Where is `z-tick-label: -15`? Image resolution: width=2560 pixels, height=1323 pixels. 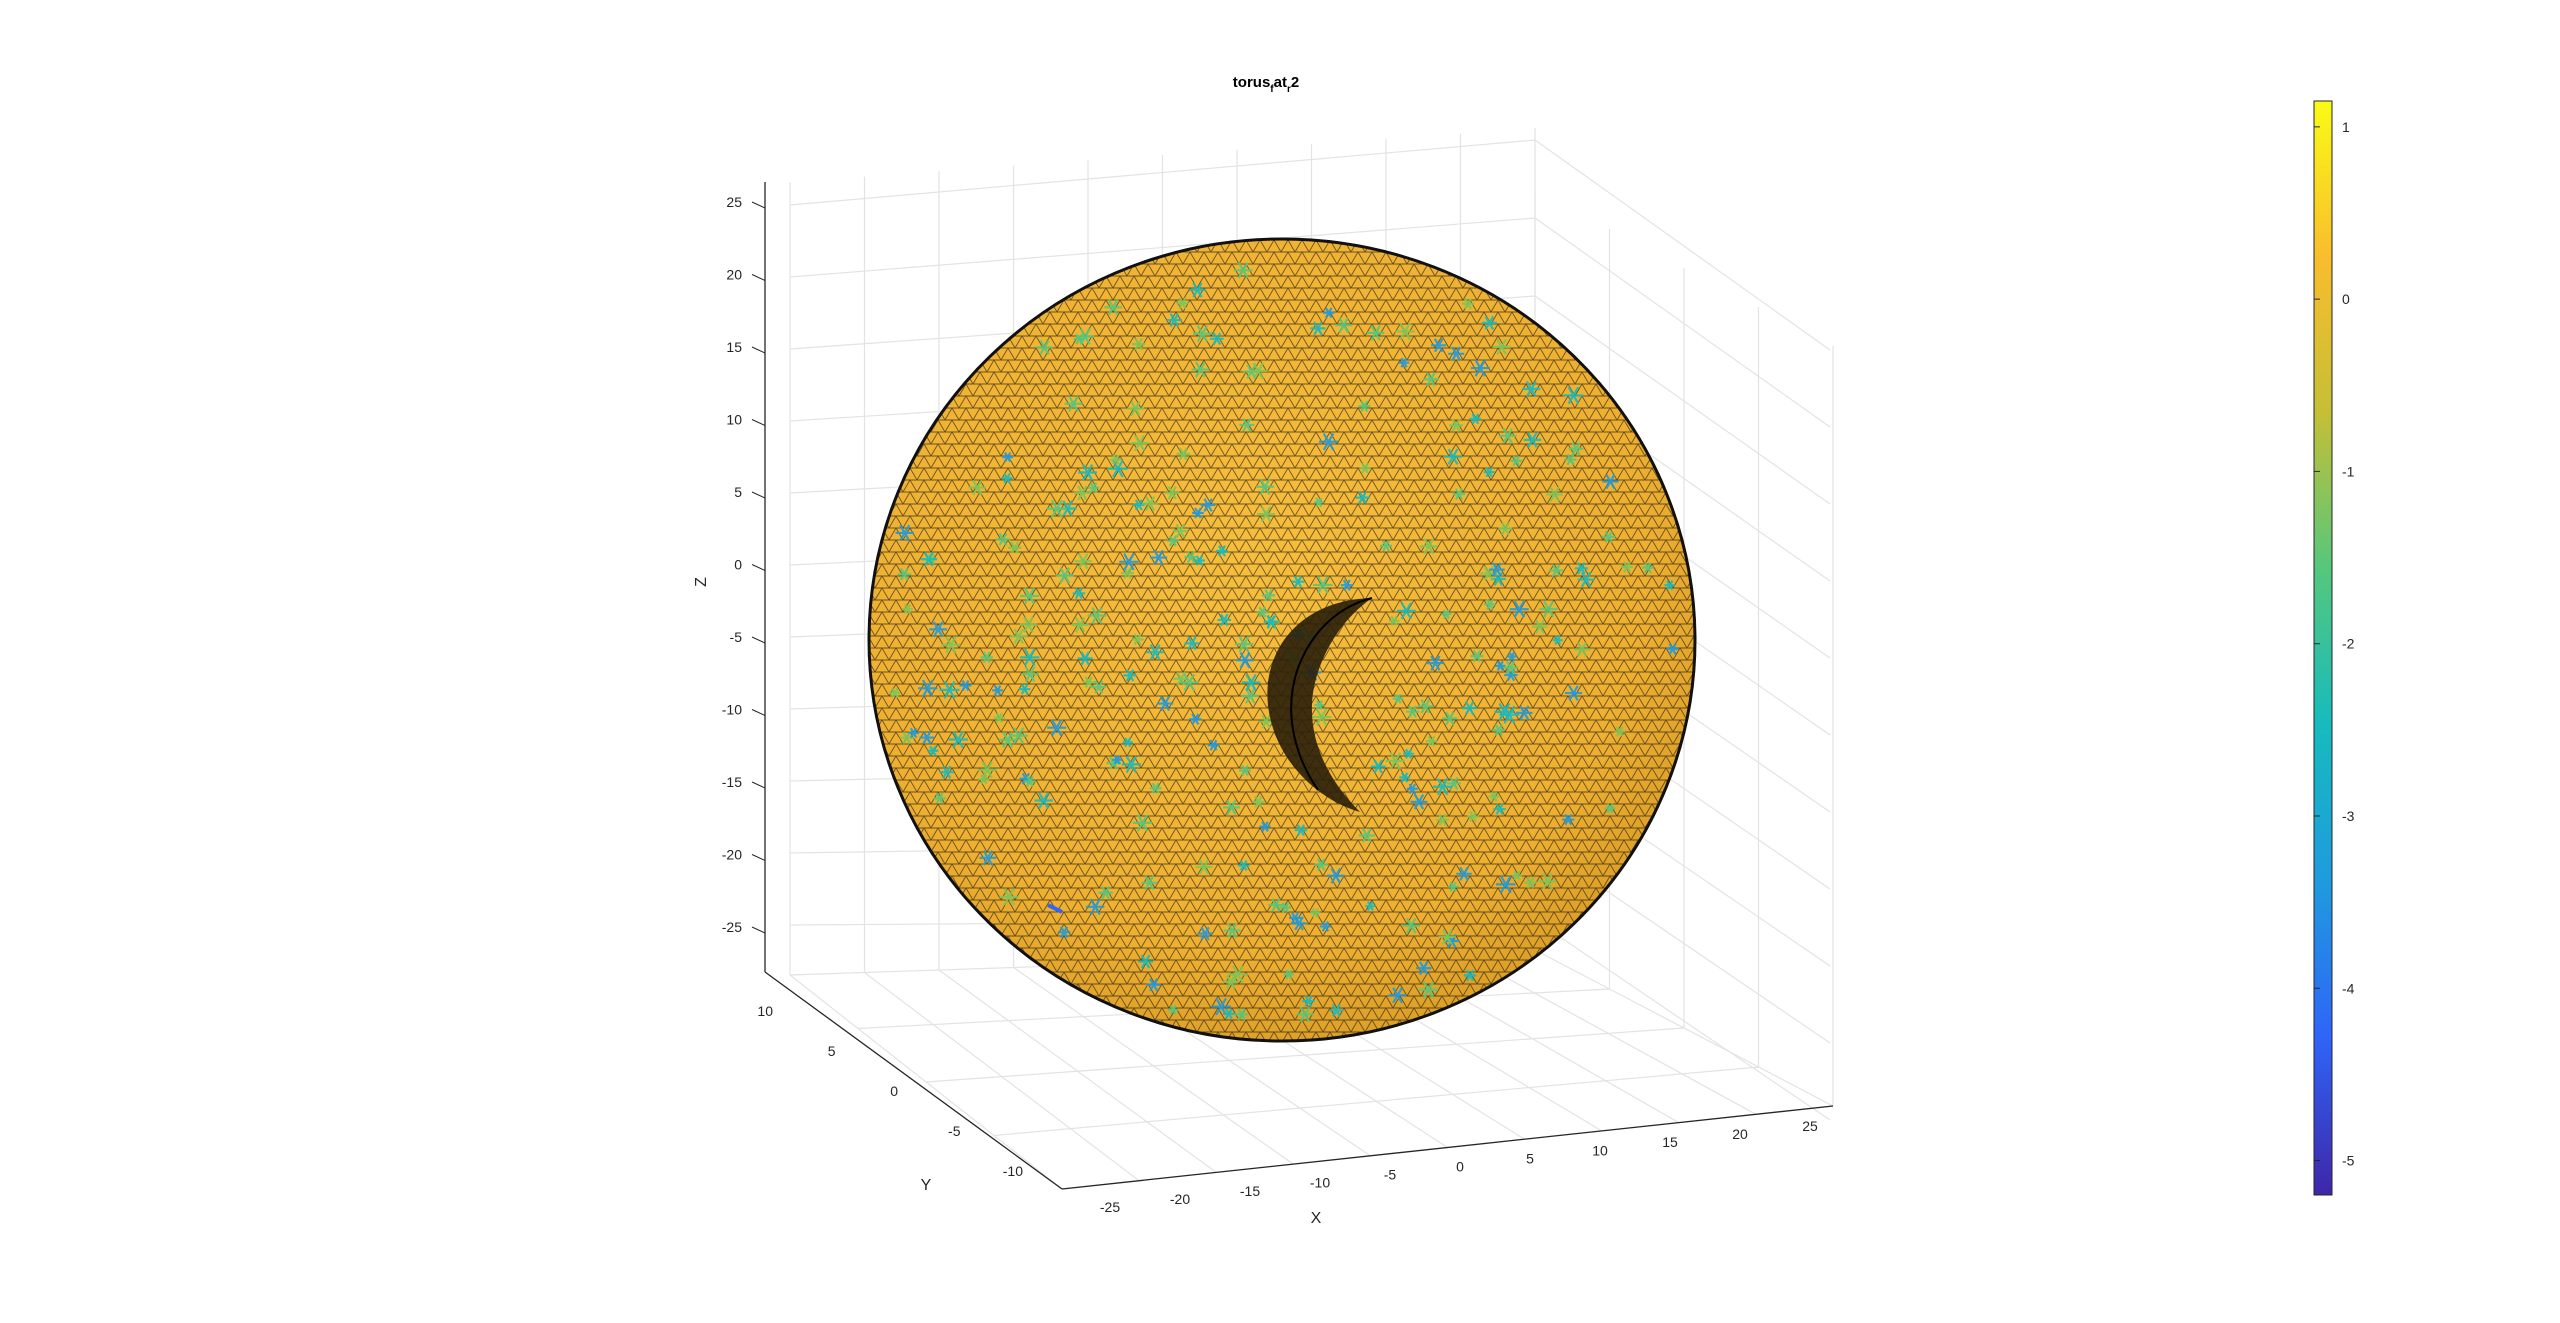
z-tick-label: -15 is located at coordinates (732, 782).